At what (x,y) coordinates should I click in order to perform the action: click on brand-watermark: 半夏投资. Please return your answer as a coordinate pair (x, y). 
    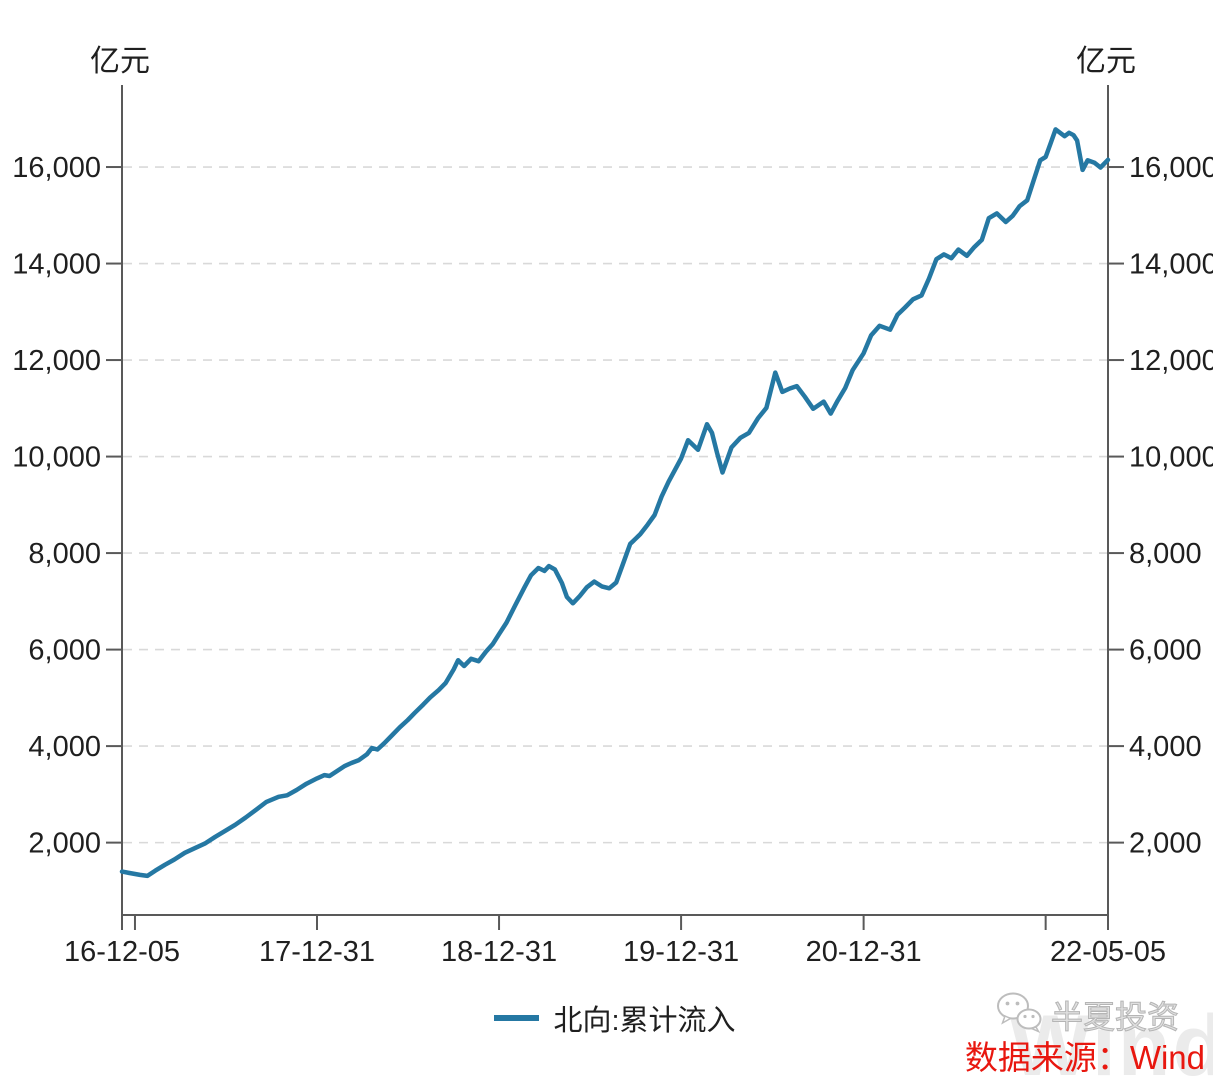
    Looking at the image, I should click on (1088, 1014).